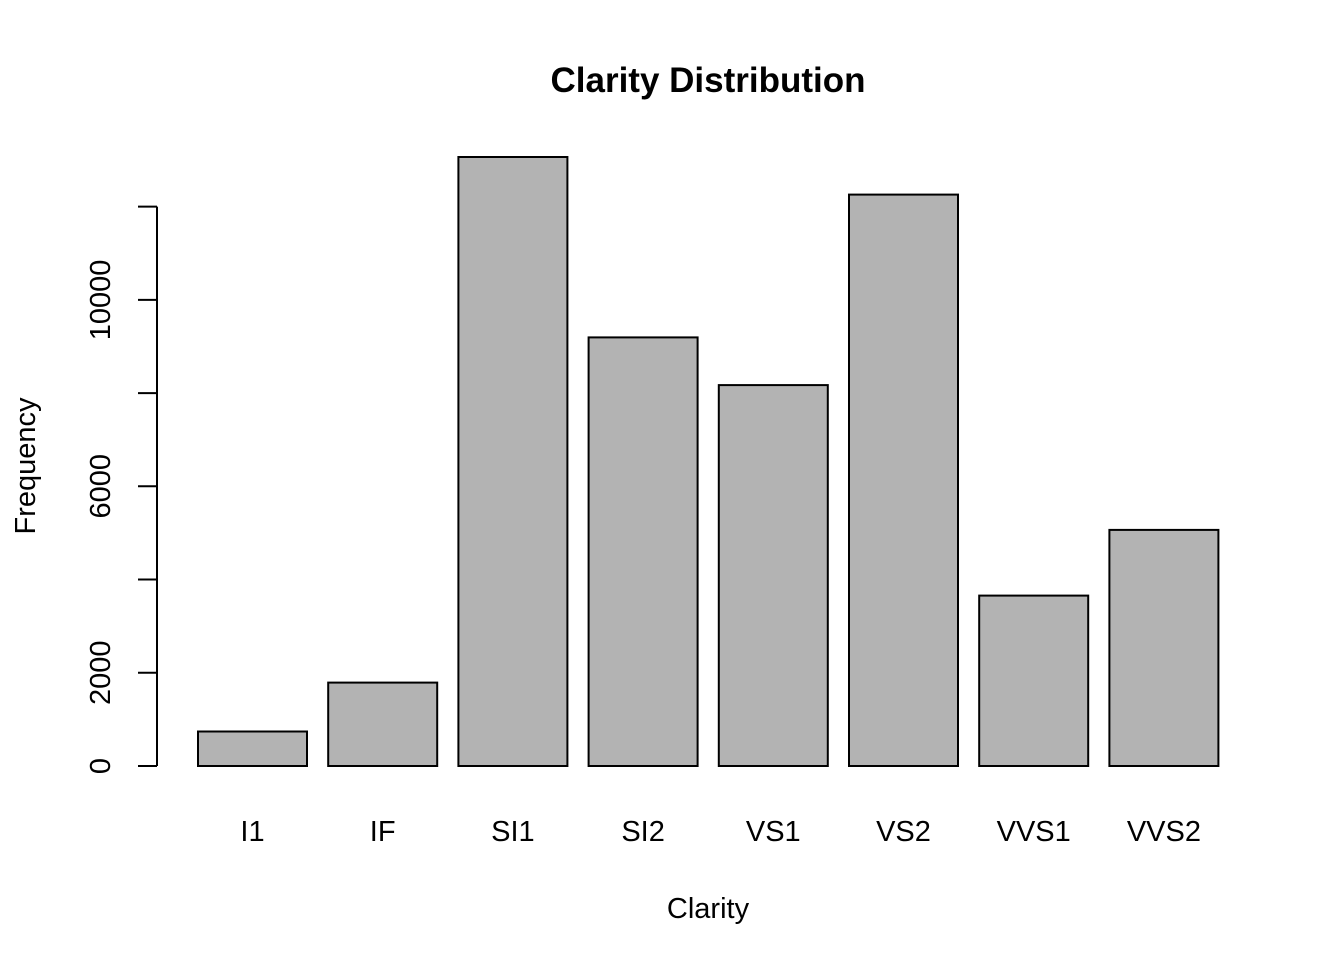 This screenshot has height=968, width=1340. What do you see at coordinates (383, 832) in the screenshot?
I see `x-tick-label-if: IF` at bounding box center [383, 832].